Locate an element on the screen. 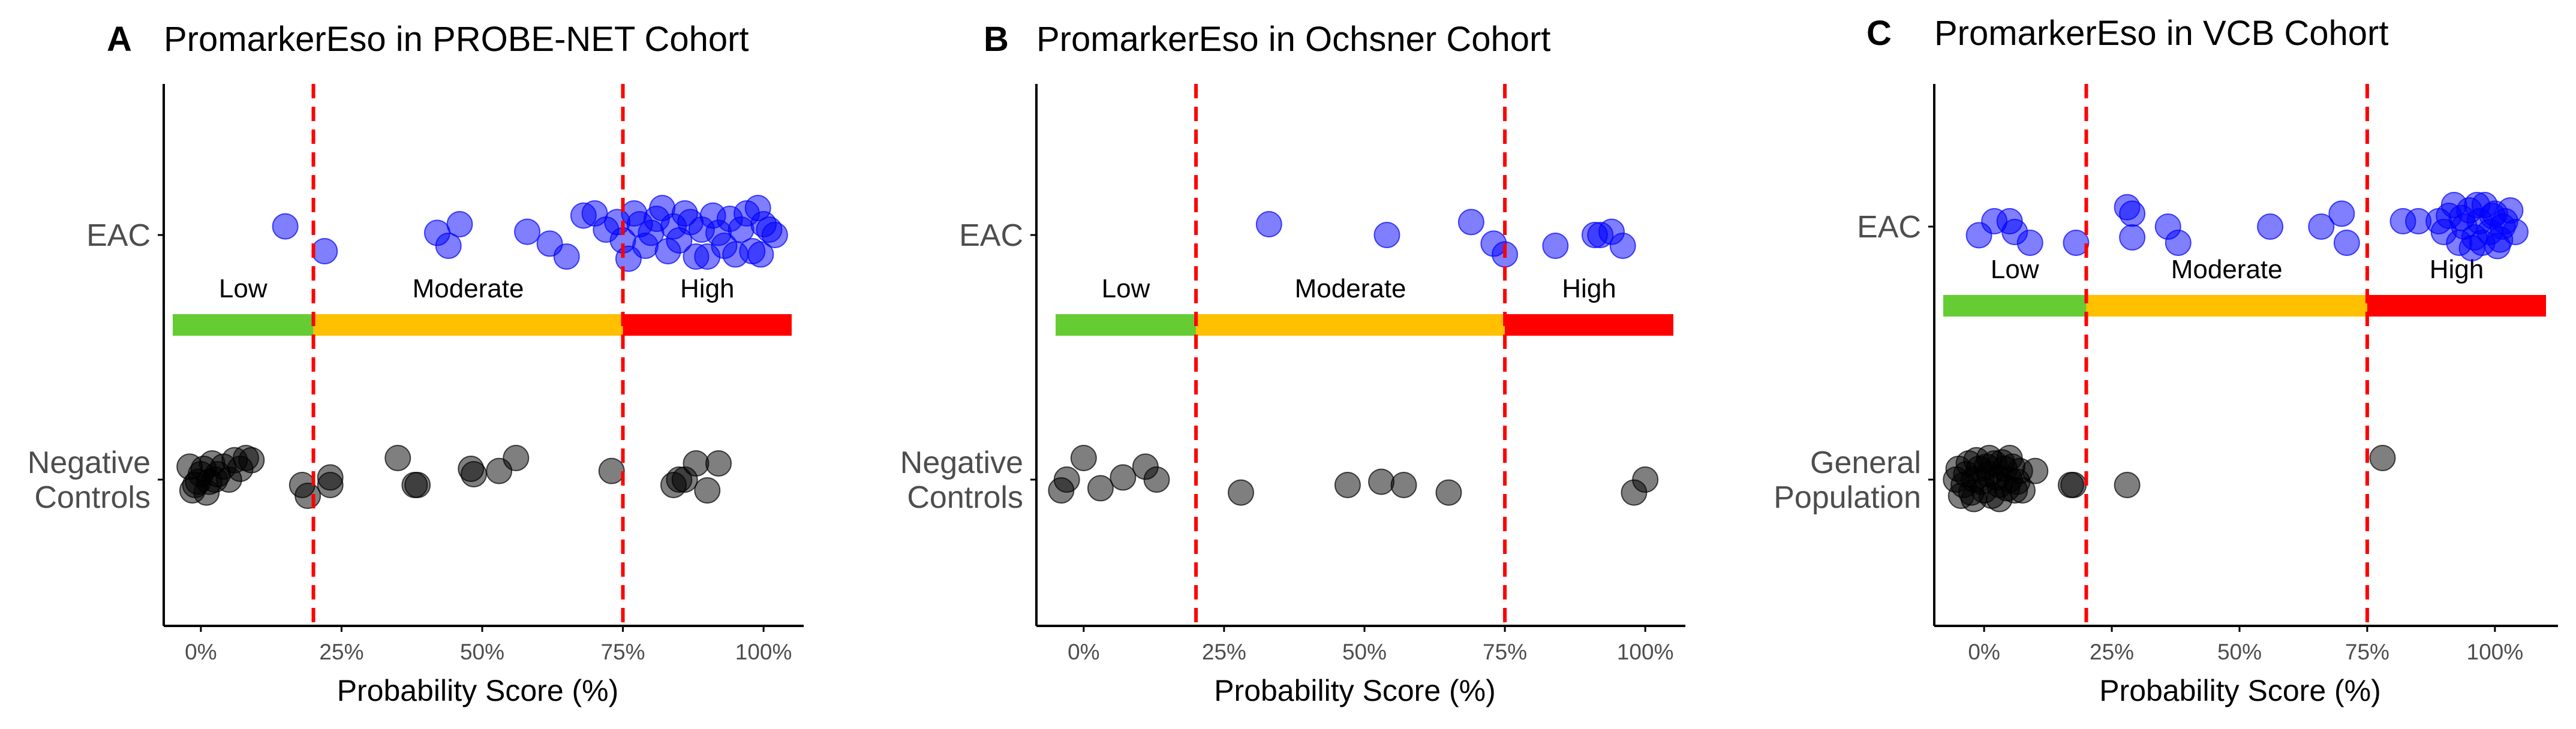  chart-title: PromarkerEso in Ochsner Cohort is located at coordinates (1293, 39).